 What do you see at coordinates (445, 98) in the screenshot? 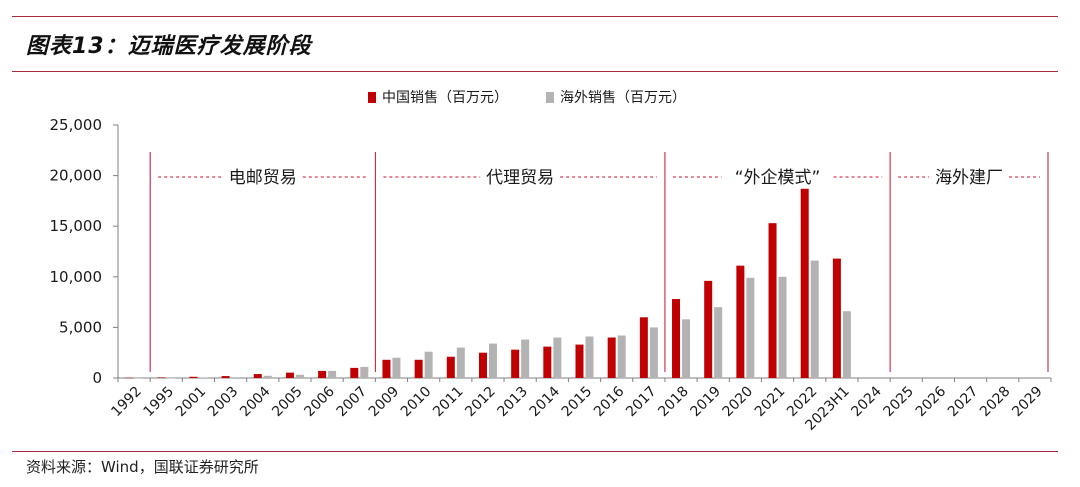
I see `legend-label-0: 中国销售（百万元）` at bounding box center [445, 98].